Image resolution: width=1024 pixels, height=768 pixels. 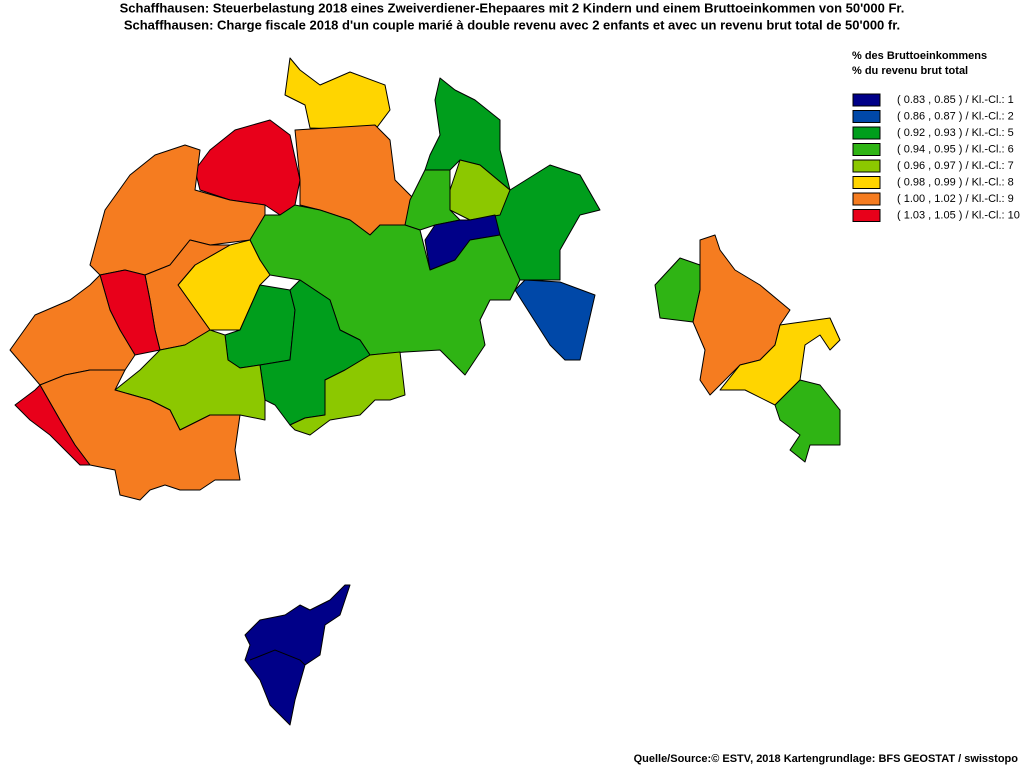 I want to click on legend-label: ( 0.83 , 0.85 ) / Kl.-Cl.: 1, so click(x=955, y=100).